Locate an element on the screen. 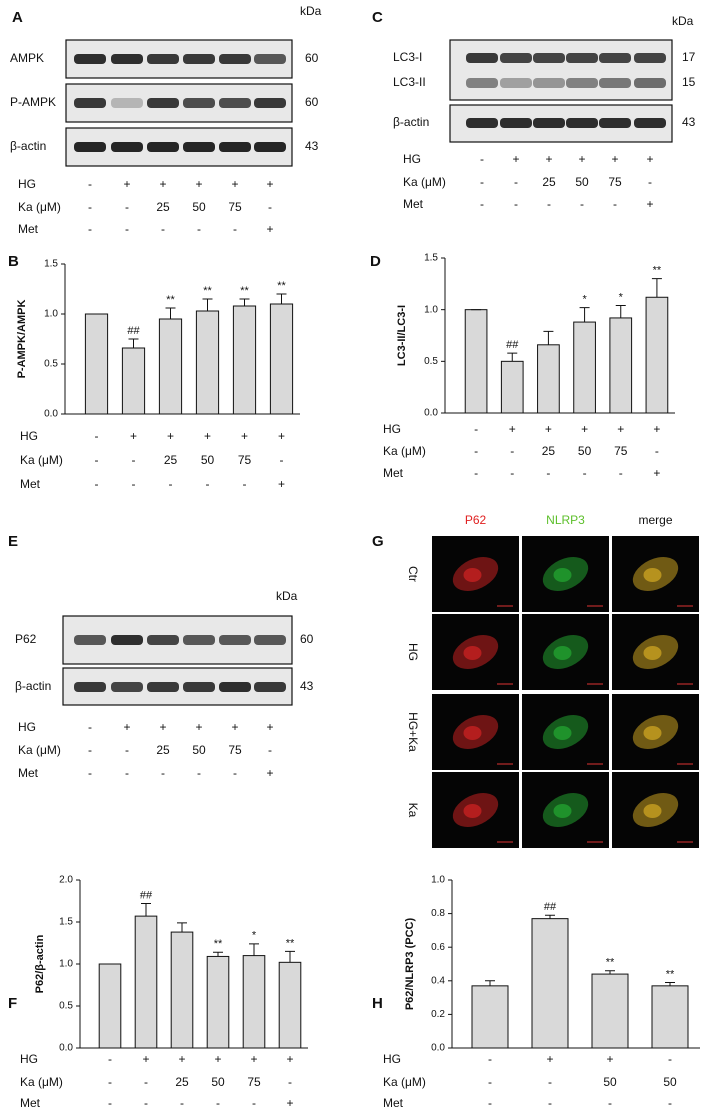  y-tick-label: 1.5 is located at coordinates (51, 264).